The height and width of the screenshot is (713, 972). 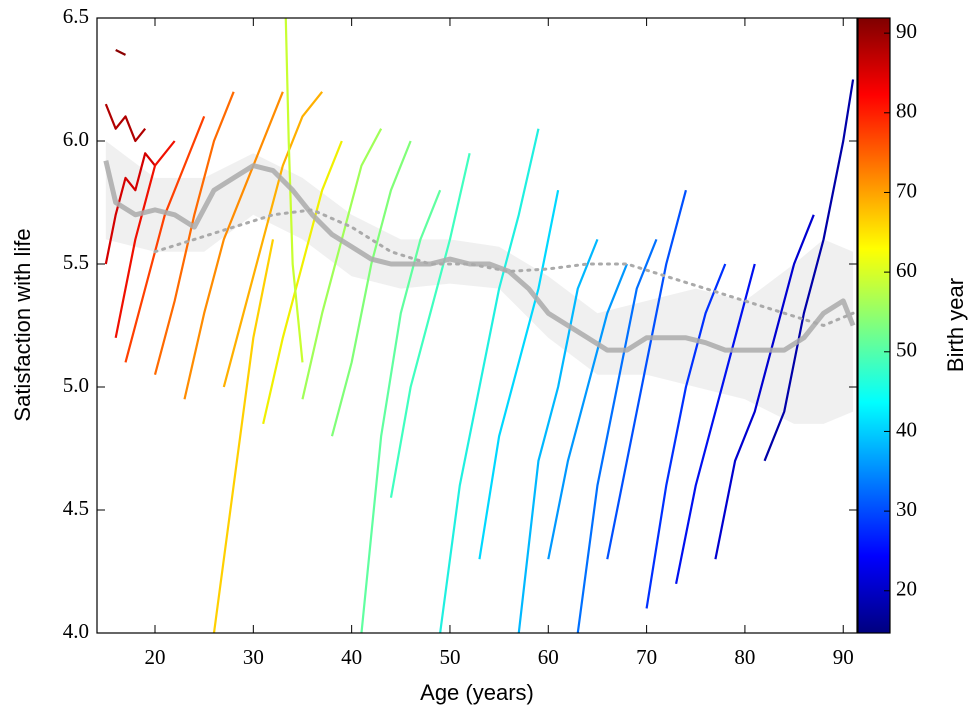 What do you see at coordinates (76, 262) in the screenshot?
I see `y-tick-label: 5.5` at bounding box center [76, 262].